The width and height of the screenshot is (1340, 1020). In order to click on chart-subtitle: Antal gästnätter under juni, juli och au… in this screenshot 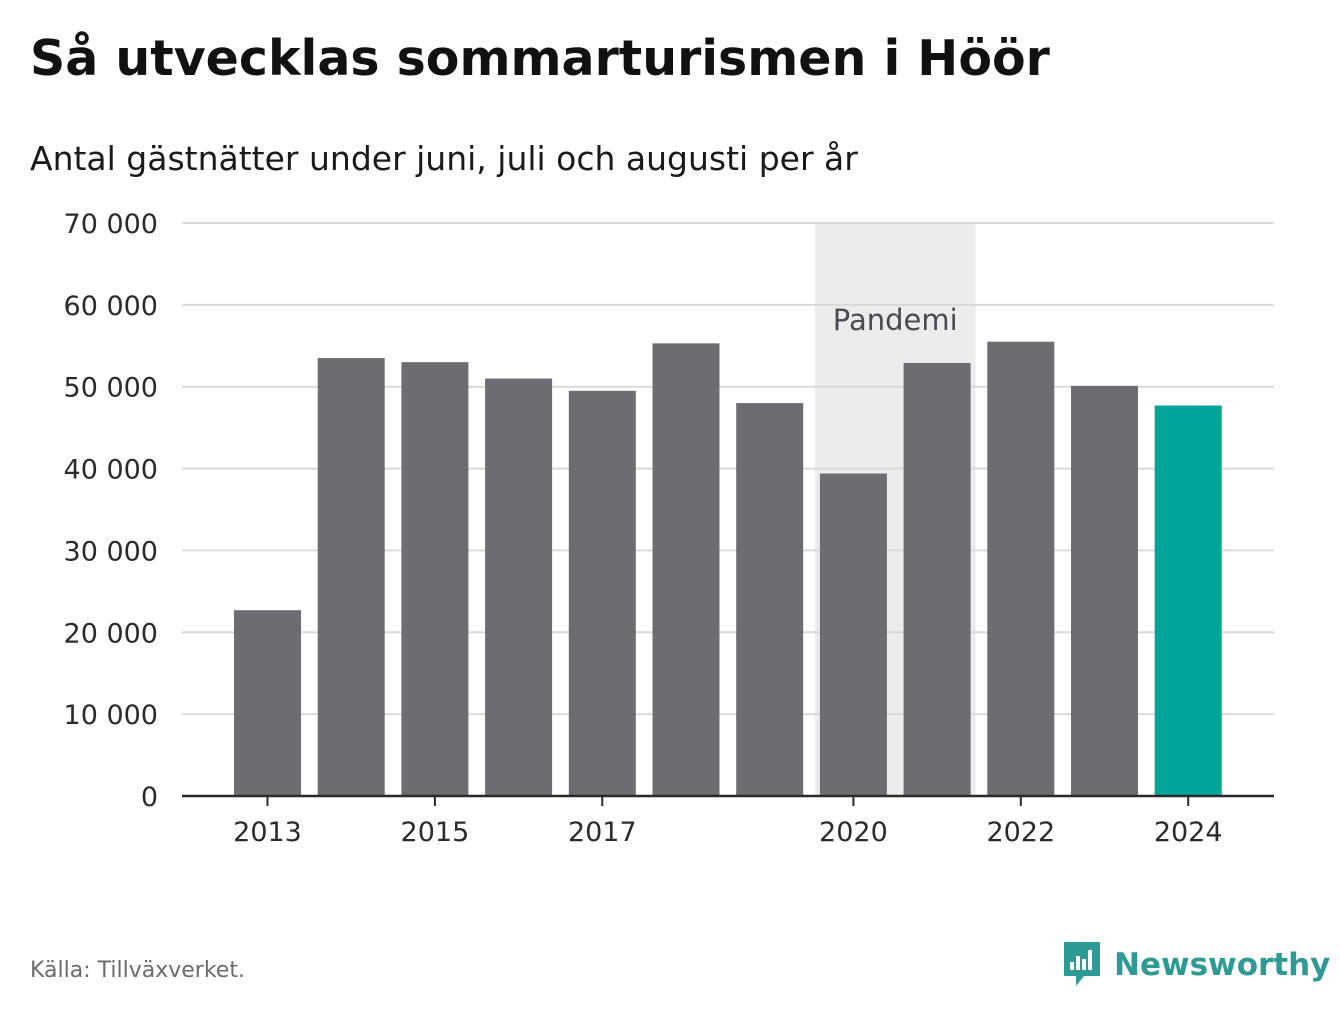, I will do `click(444, 158)`.